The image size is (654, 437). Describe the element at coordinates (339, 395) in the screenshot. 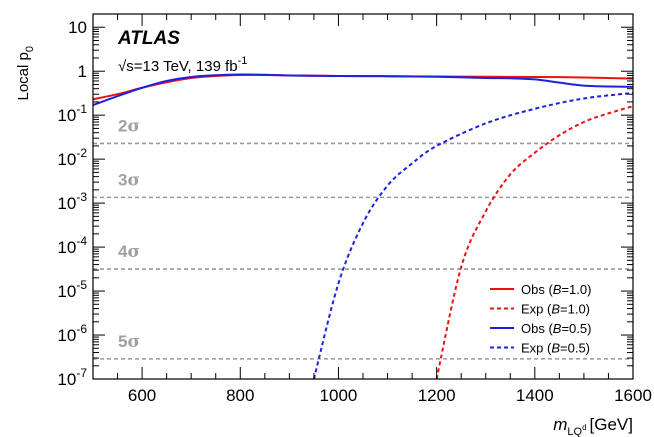

I see `x-tick-label: 1000` at that location.